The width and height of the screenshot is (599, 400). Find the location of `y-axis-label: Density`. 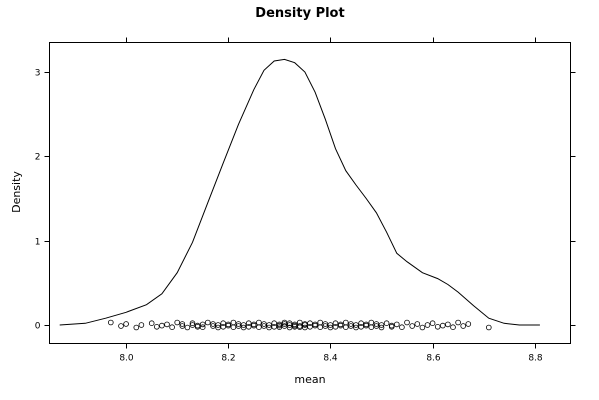

y-axis-label: Density is located at coordinates (16, 192).